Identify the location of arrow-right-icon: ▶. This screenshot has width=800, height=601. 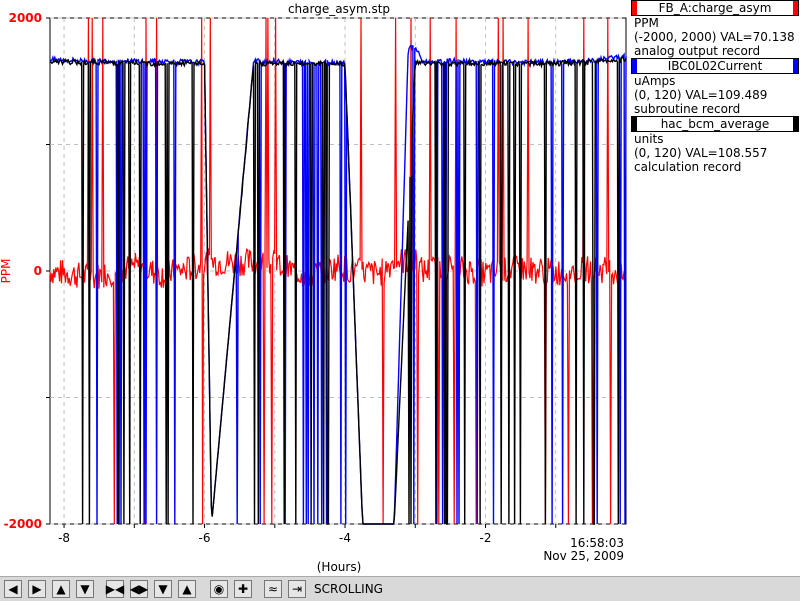
(37, 589).